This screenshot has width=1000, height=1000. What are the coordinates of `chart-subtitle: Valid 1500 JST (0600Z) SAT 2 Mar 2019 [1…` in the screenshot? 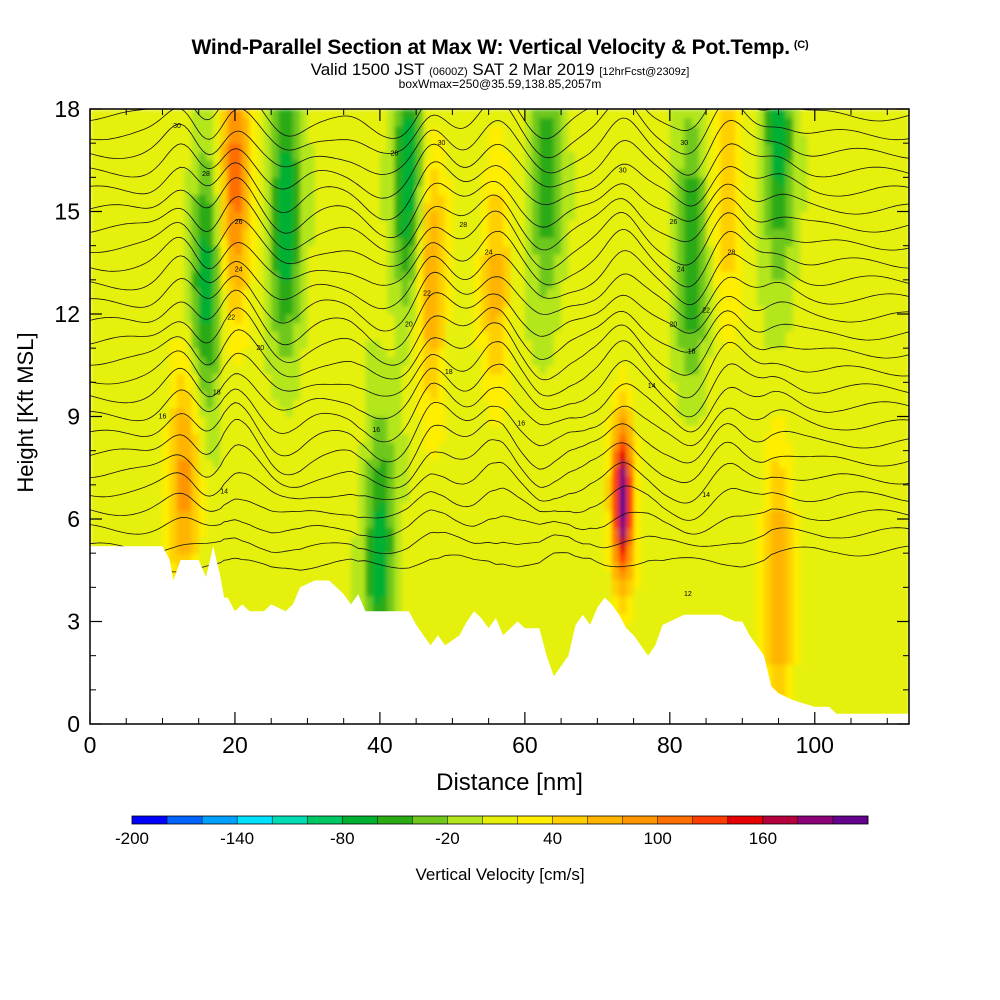 It's located at (500, 70).